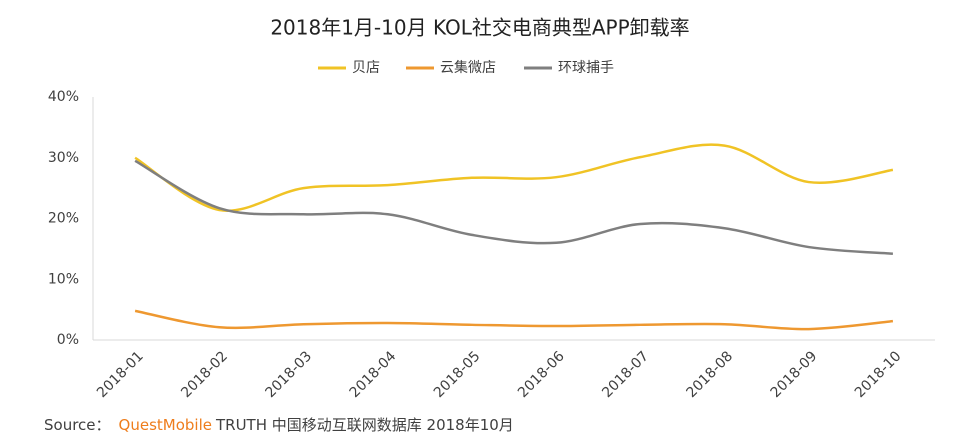 The width and height of the screenshot is (960, 446). Describe the element at coordinates (468, 67) in the screenshot. I see `legend-label: 云集微店` at that location.